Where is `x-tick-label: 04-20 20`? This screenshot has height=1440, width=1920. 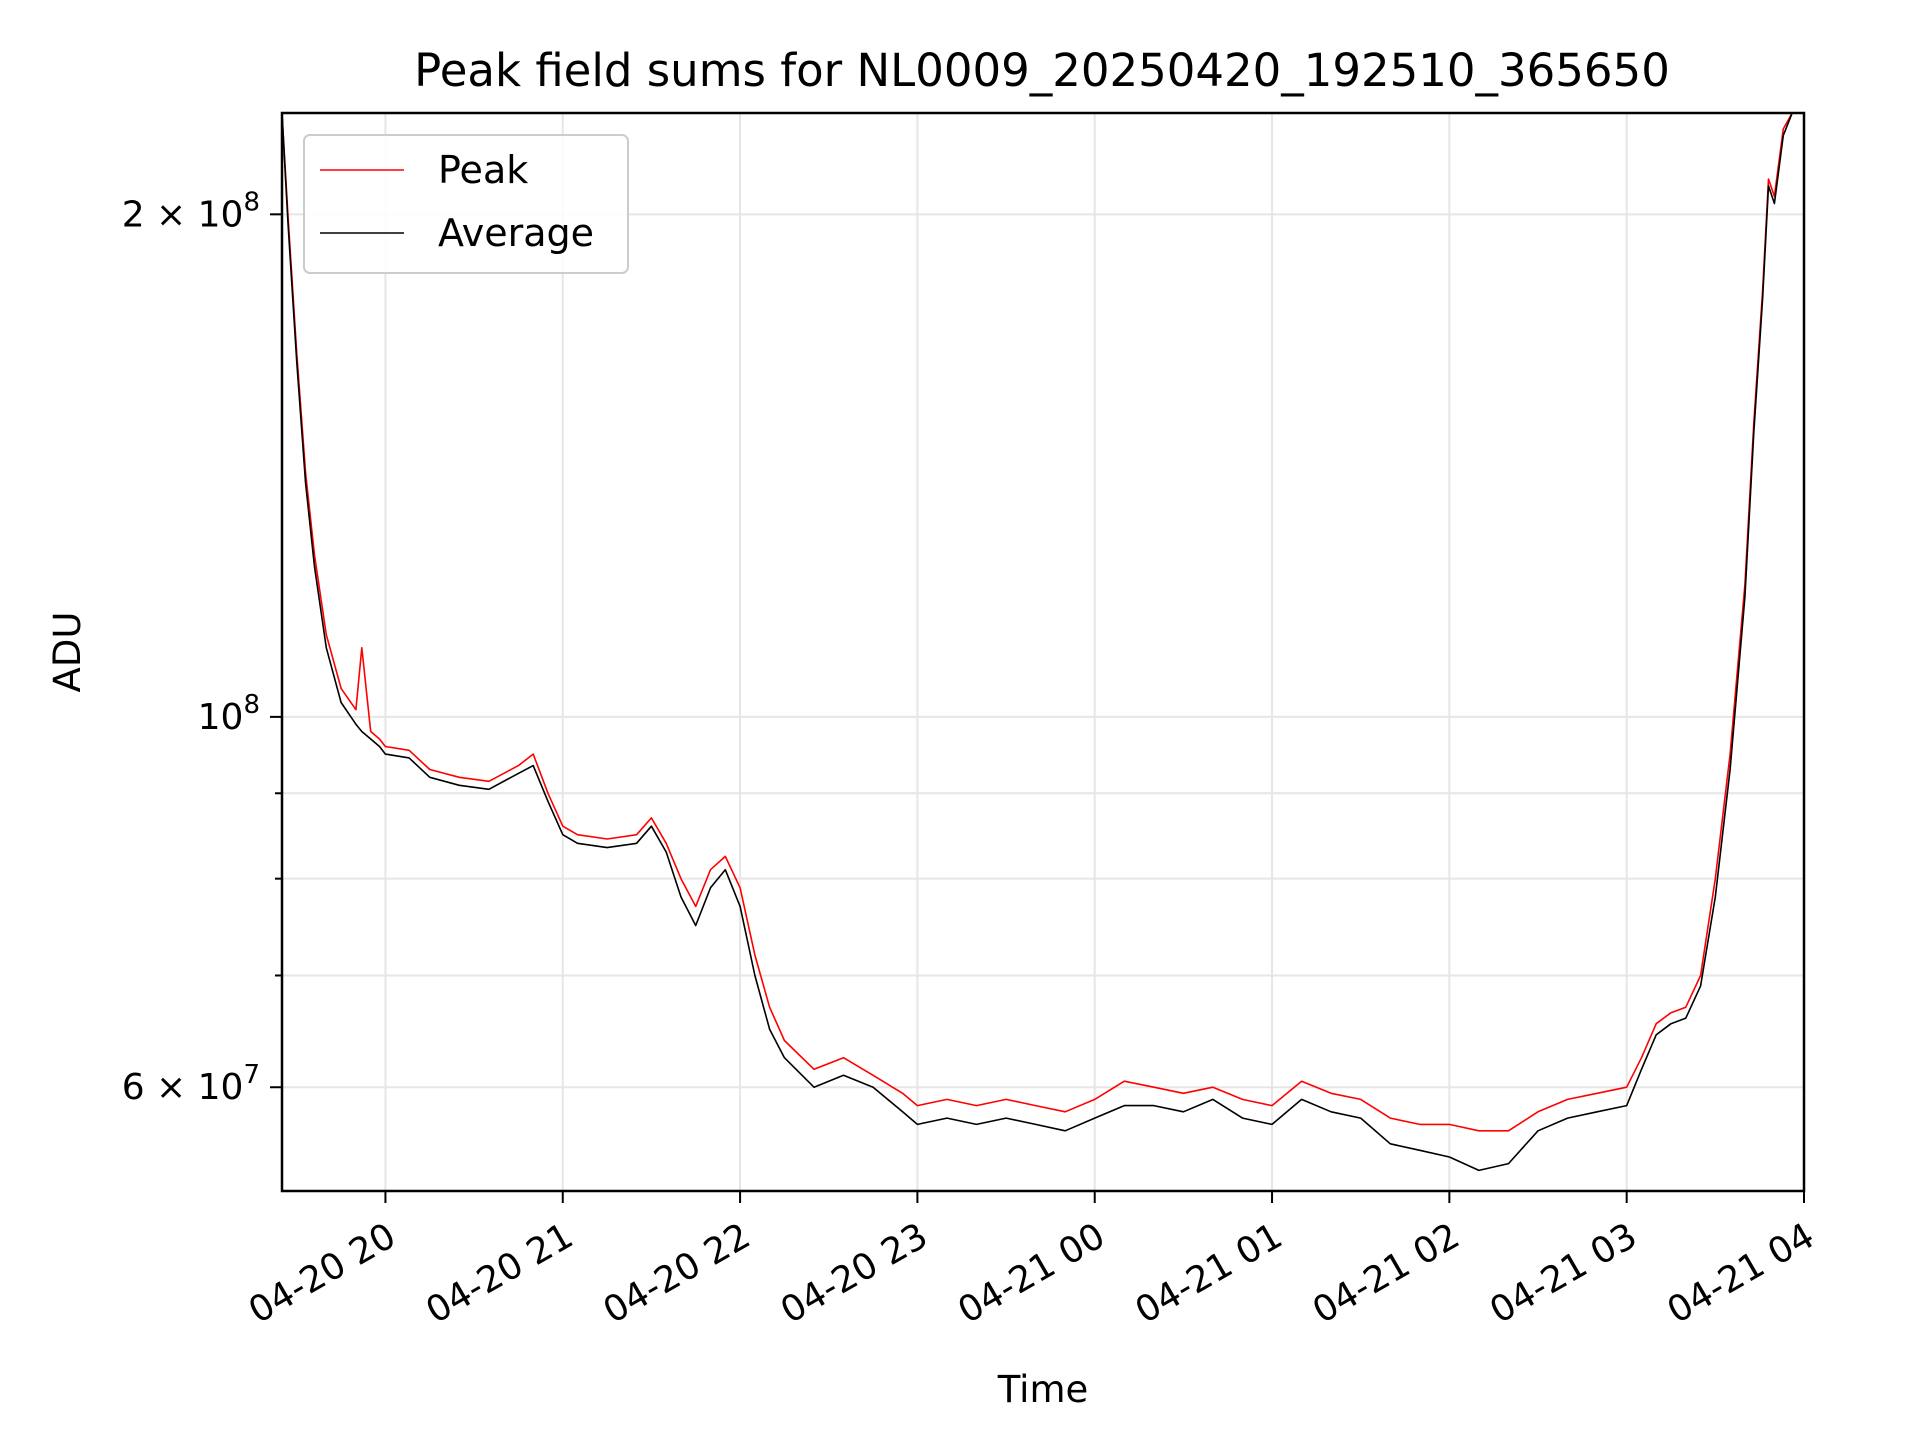
x-tick-label: 04-20 20 is located at coordinates (322, 1273).